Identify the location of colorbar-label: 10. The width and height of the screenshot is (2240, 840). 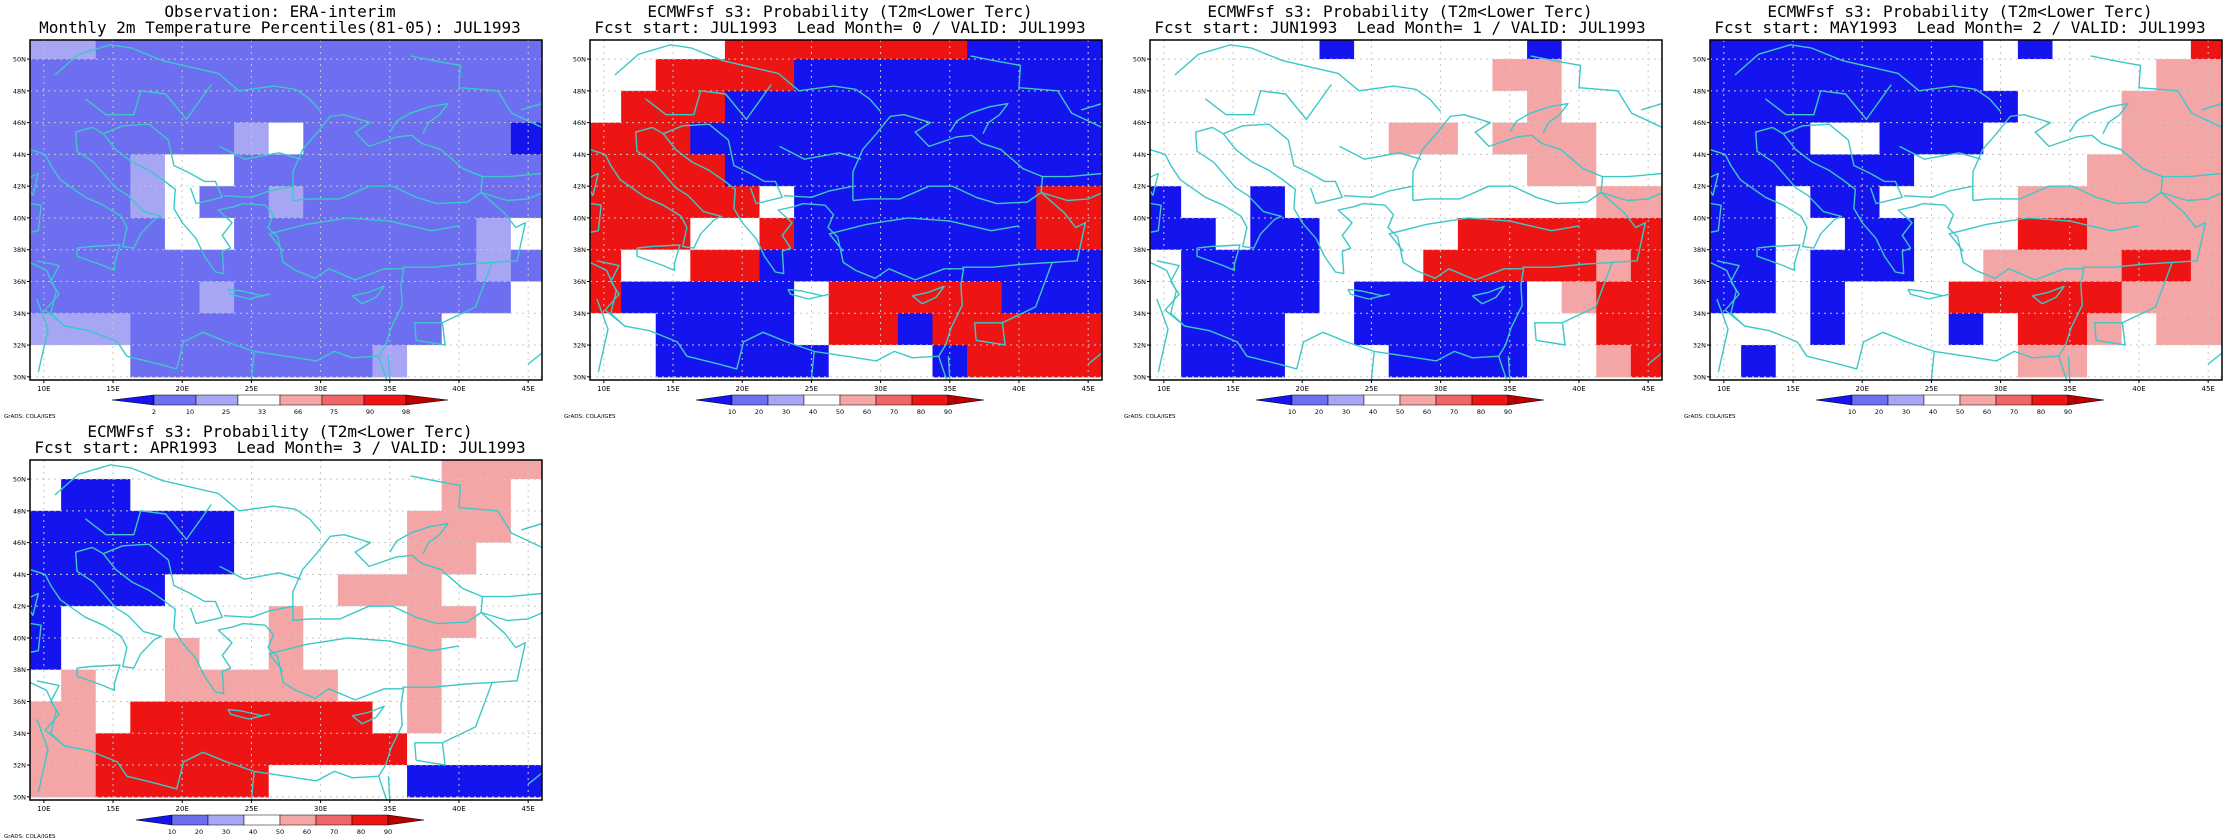
(190, 412).